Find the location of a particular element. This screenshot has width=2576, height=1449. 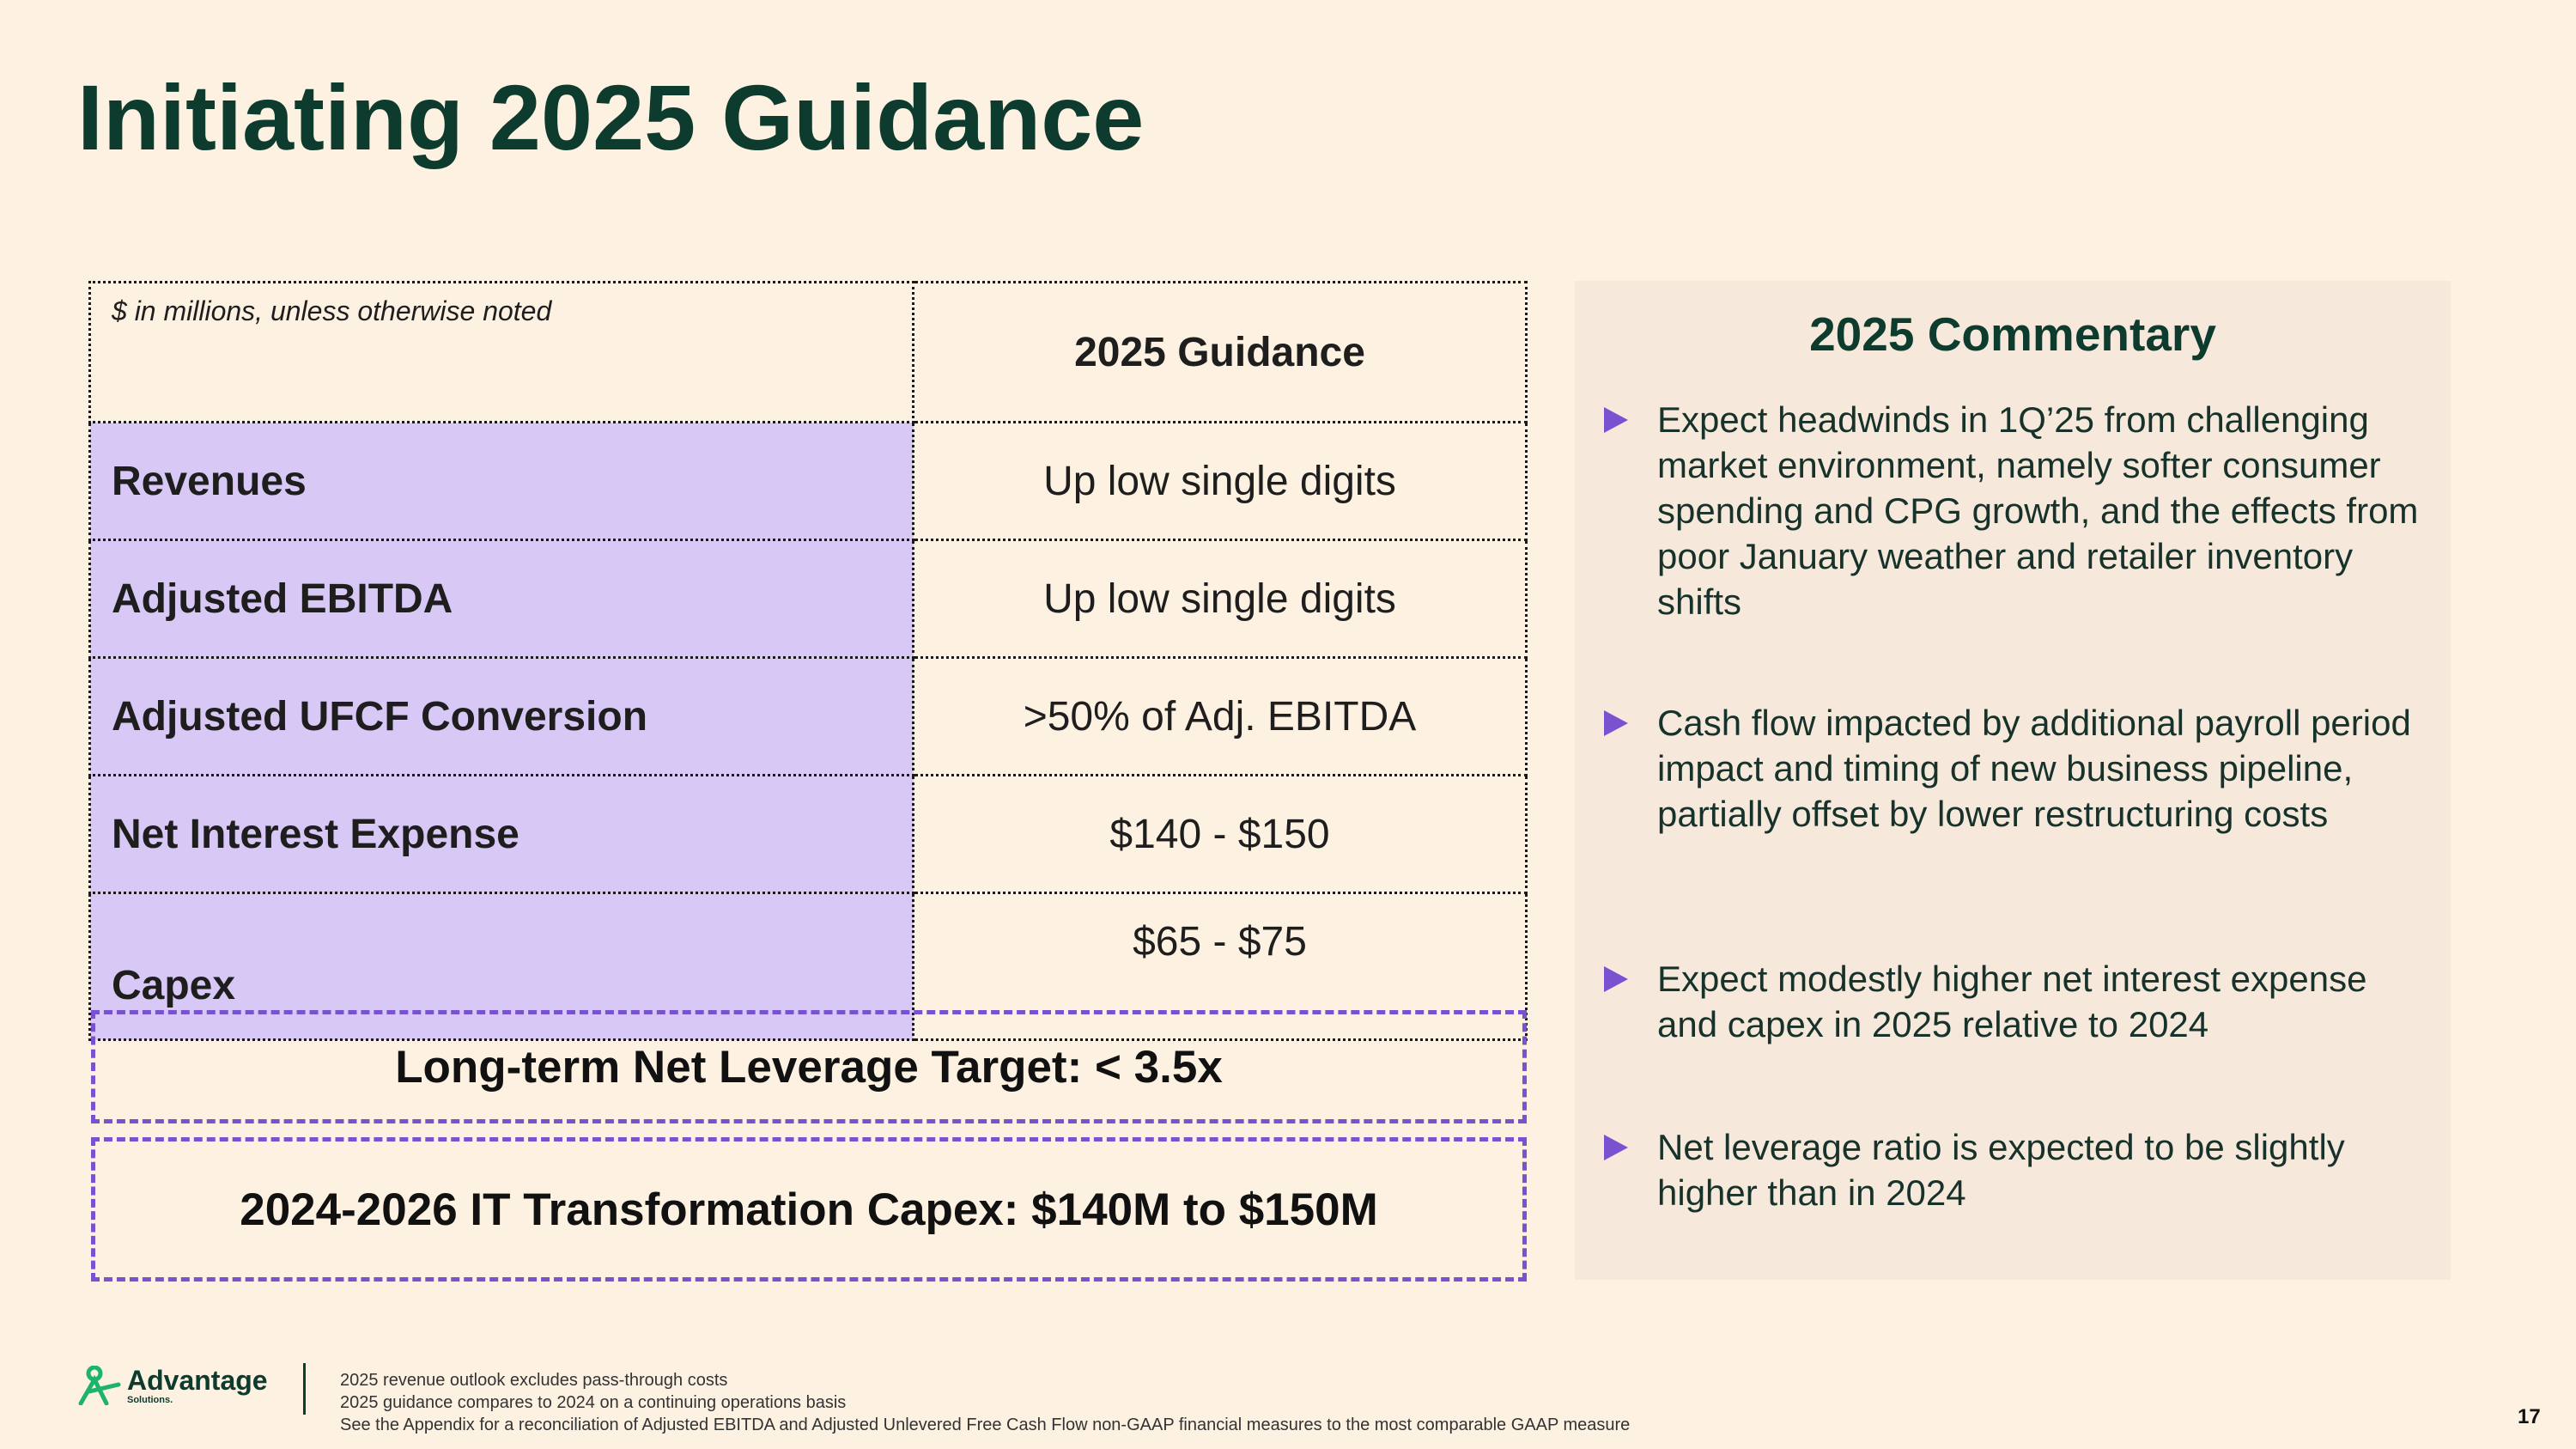

page-title: Initiating 2025 Guidance is located at coordinates (611, 117).